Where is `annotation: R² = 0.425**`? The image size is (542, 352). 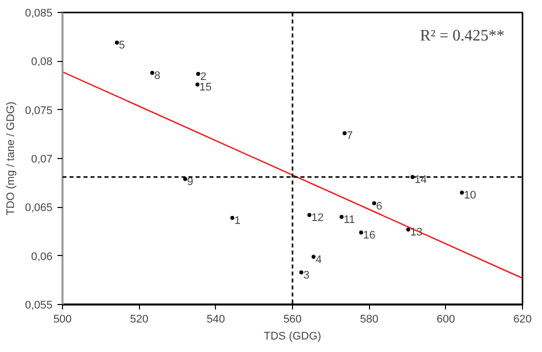 annotation: R² = 0.425** is located at coordinates (462, 36).